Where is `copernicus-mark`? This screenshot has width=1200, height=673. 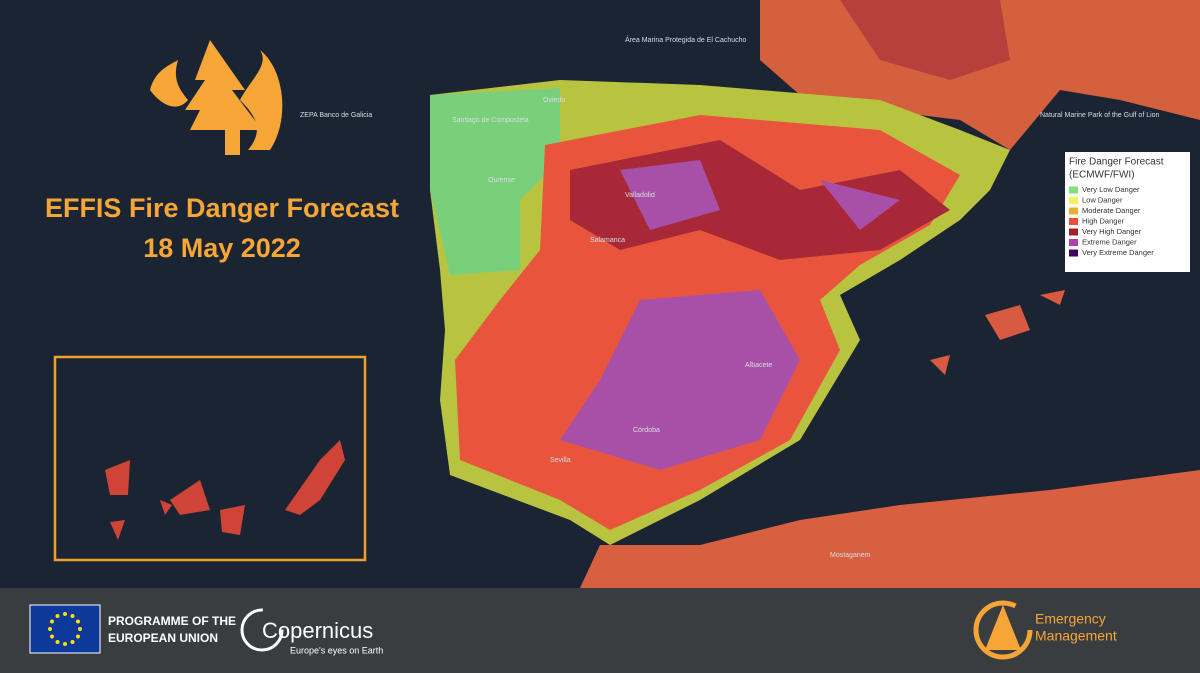
copernicus-mark is located at coordinates (262, 630).